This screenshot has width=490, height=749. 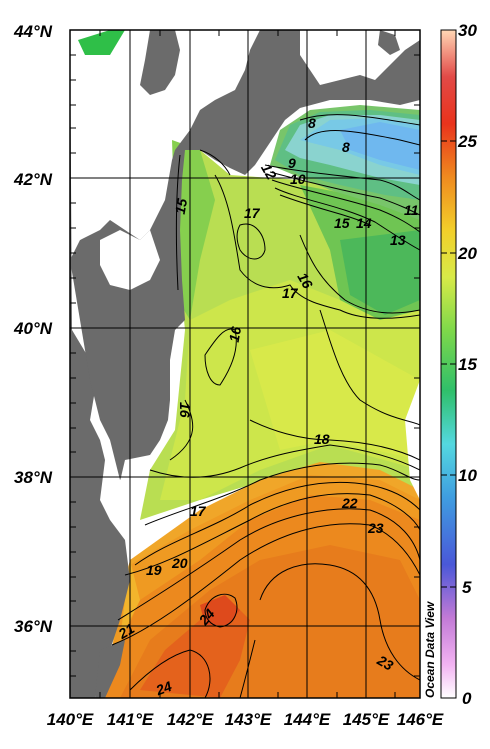 I want to click on contour-label: 10, so click(x=298, y=179).